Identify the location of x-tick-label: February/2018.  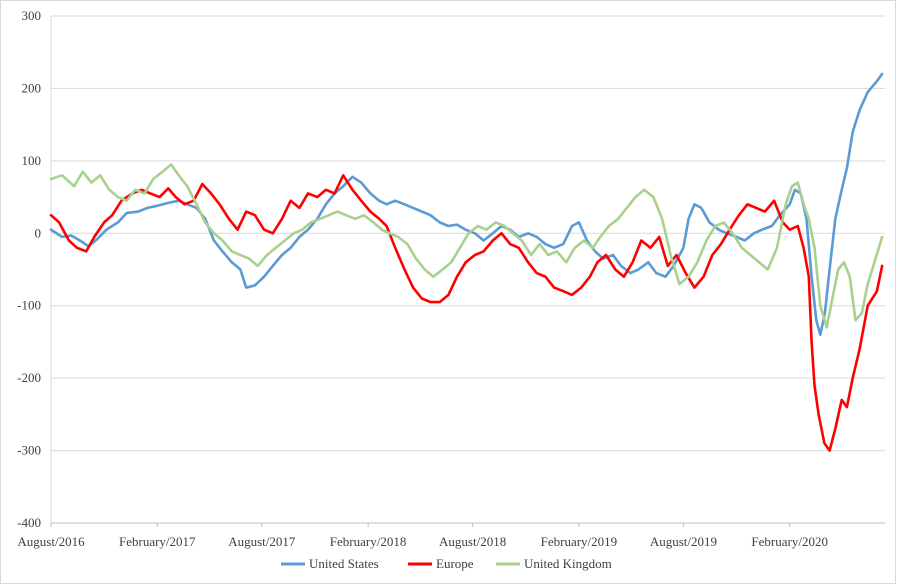
(368, 541).